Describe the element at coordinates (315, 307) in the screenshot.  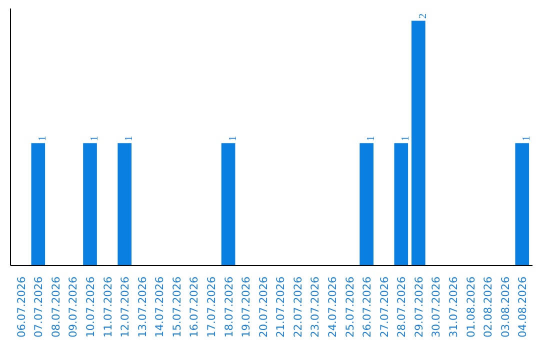
I see `x-tick-label: 23.07.2026` at that location.